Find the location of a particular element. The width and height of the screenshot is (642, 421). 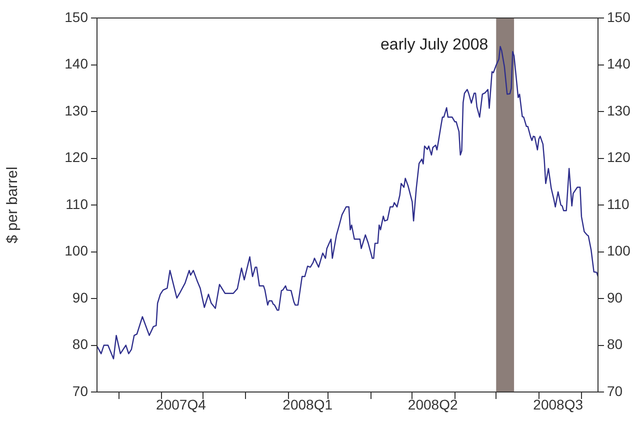

y2-tick-label: 130 is located at coordinates (619, 110).